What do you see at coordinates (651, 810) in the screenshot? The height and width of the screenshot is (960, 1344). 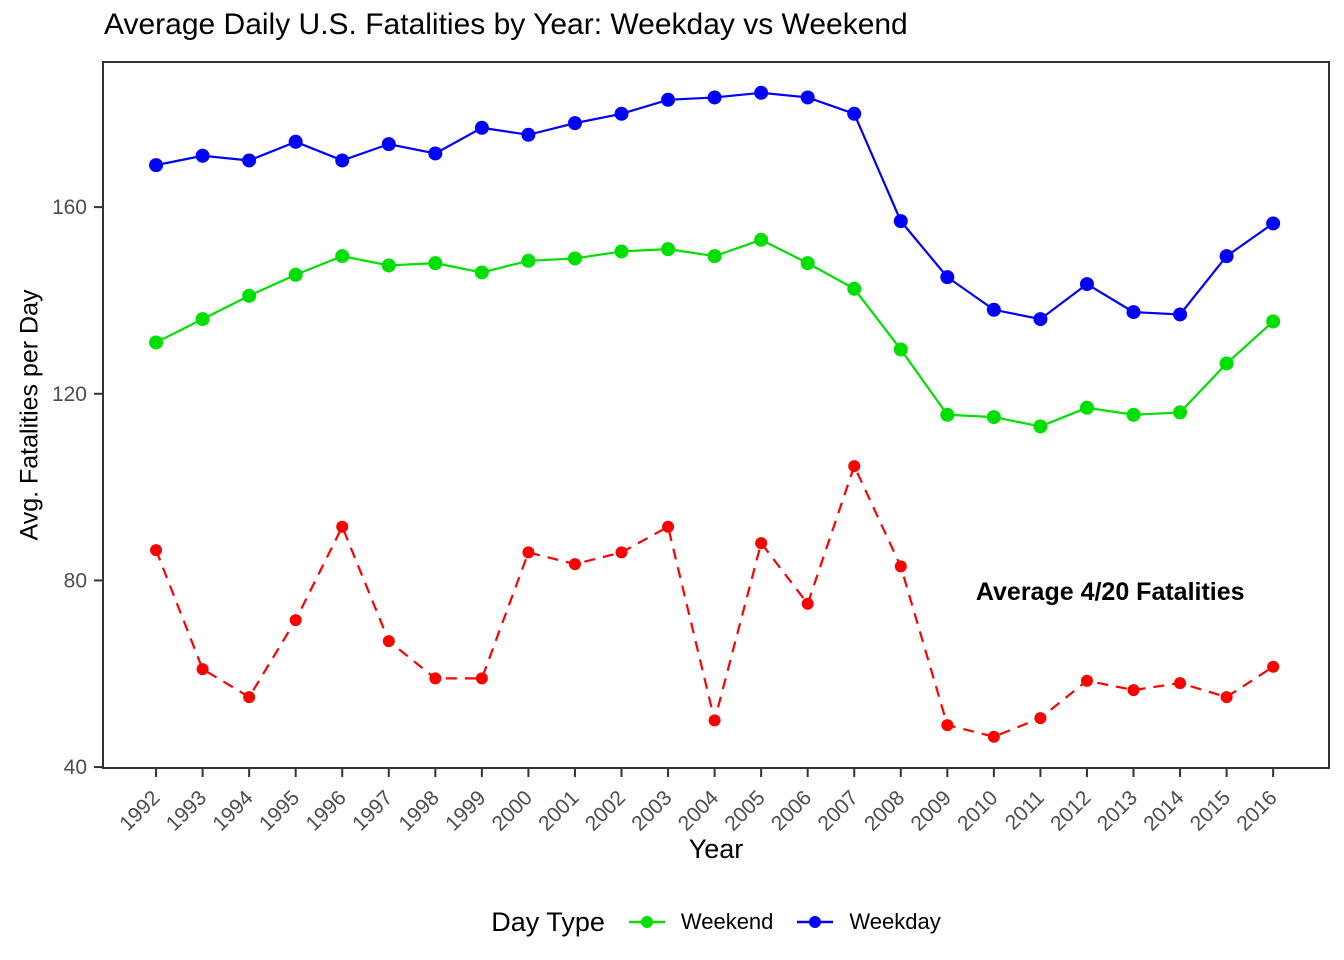 I see `x-tick-label: 2003` at bounding box center [651, 810].